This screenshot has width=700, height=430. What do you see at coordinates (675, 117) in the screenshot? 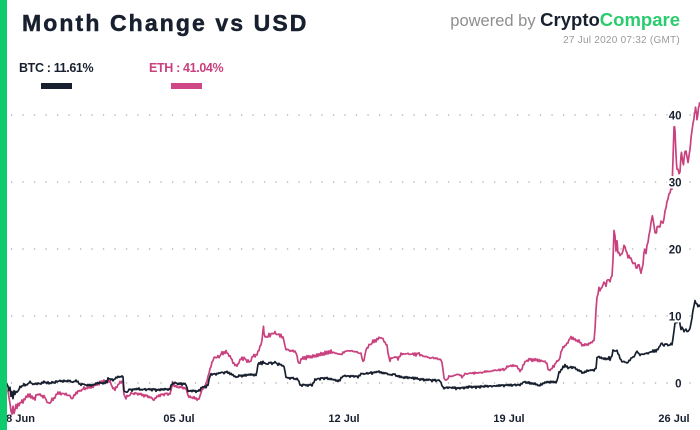
I see `svg-text: 40` at bounding box center [675, 117].